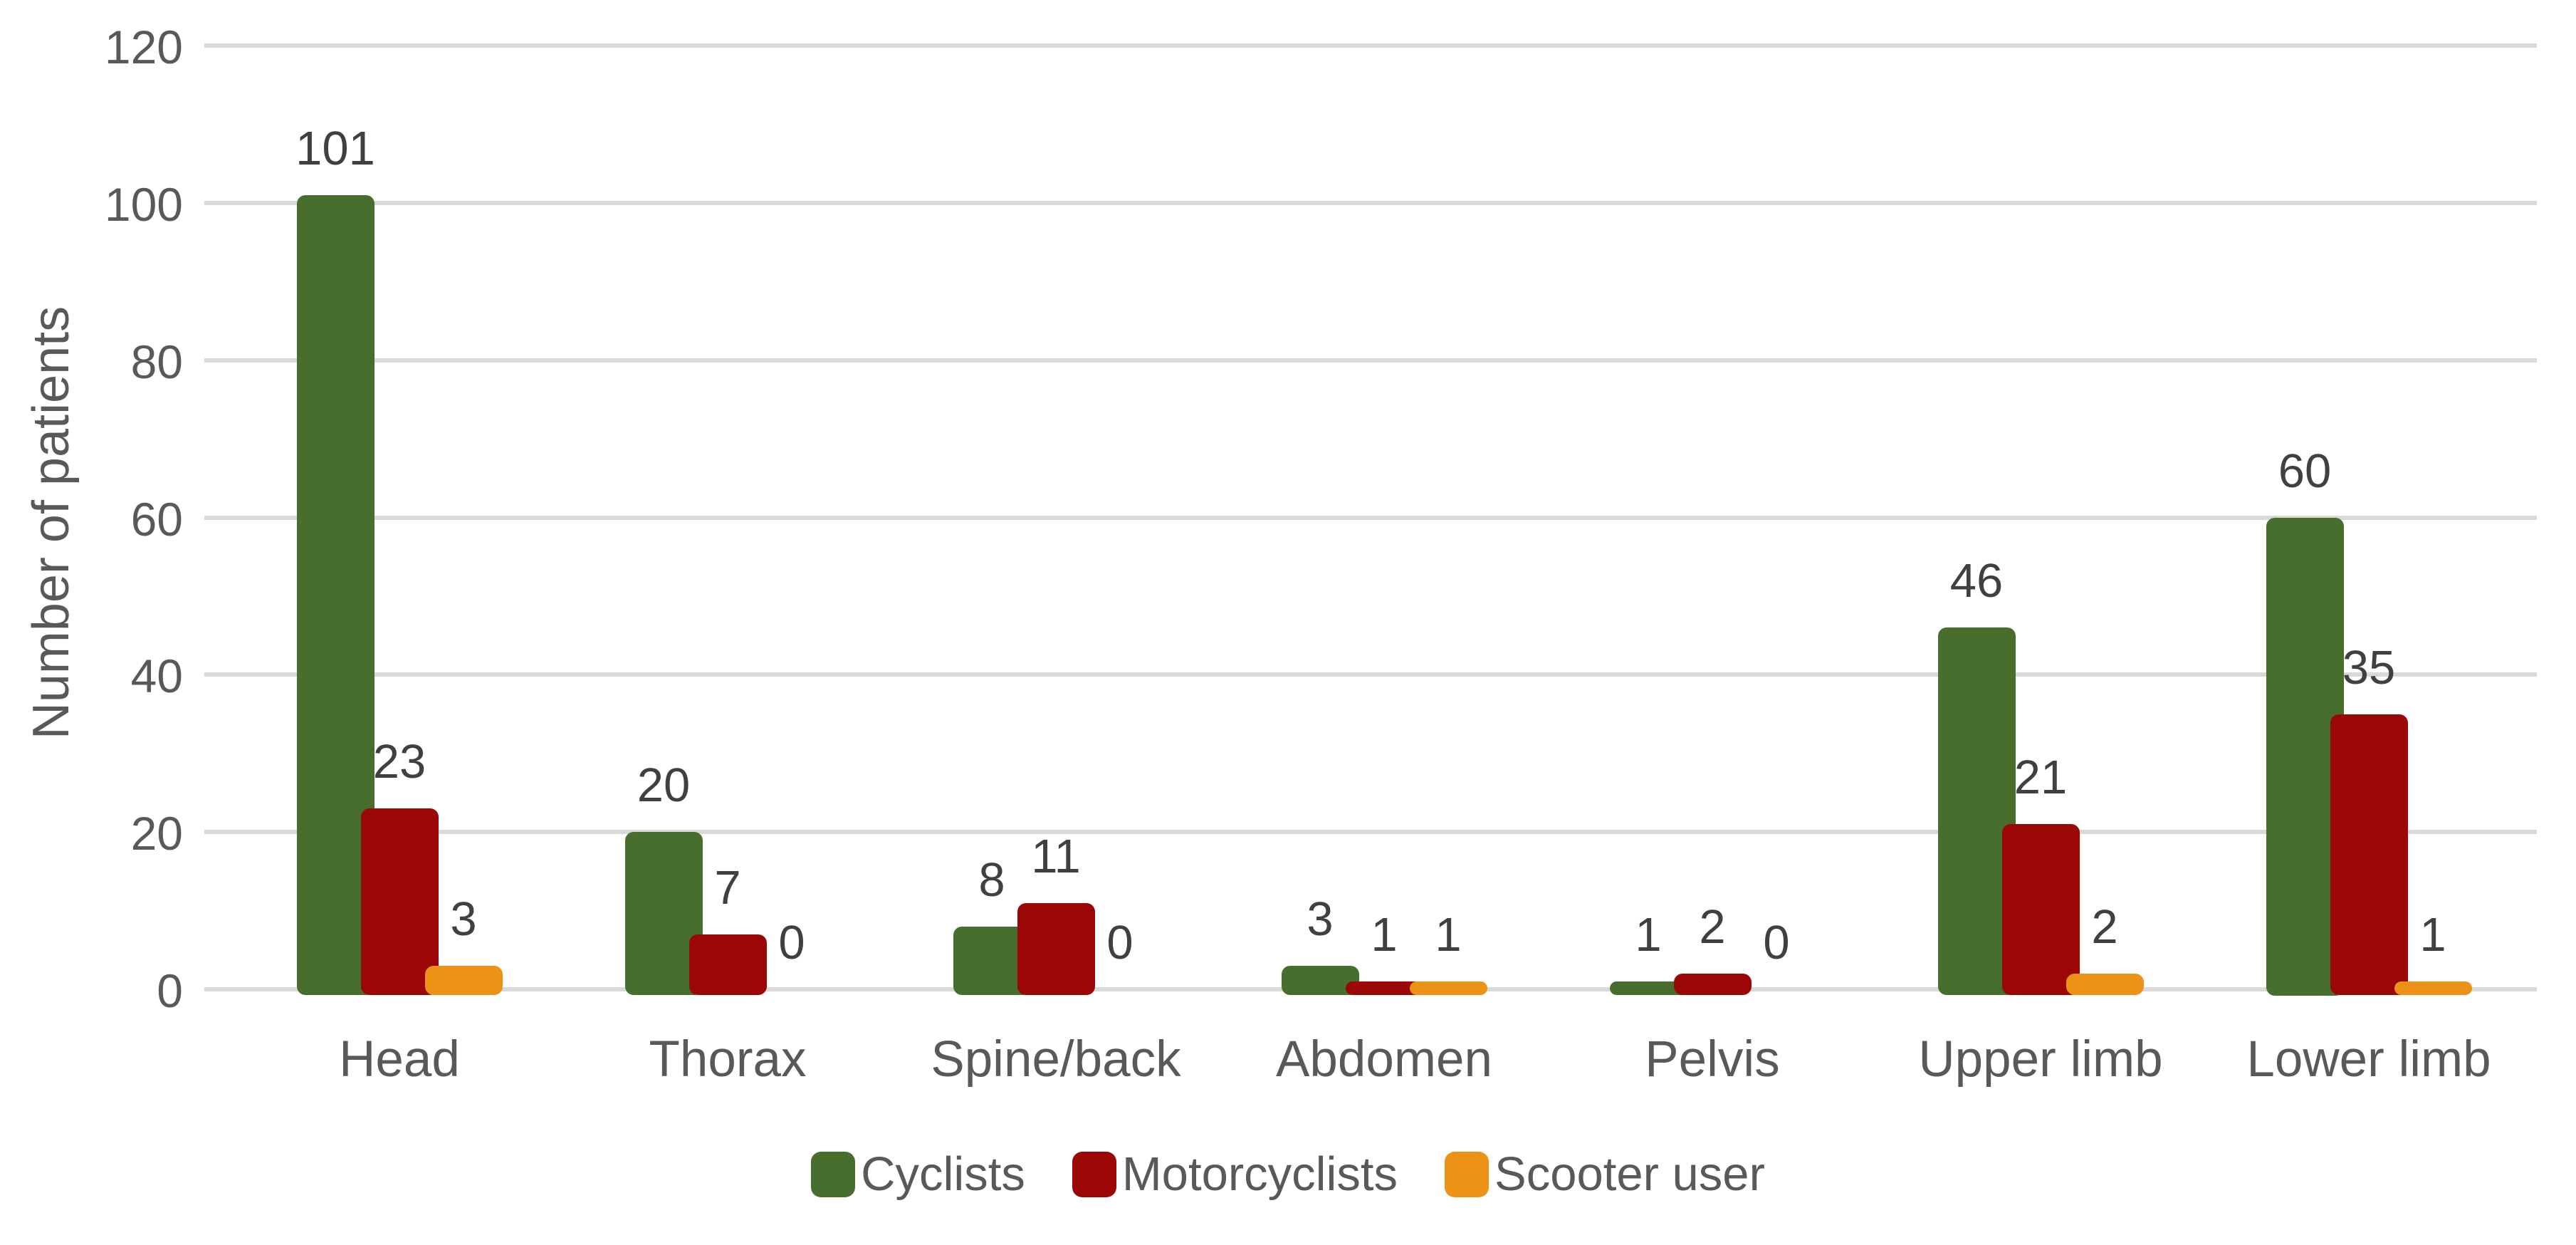  Describe the element at coordinates (1259, 1174) in the screenshot. I see `legend-label: Motorcyclists` at that location.